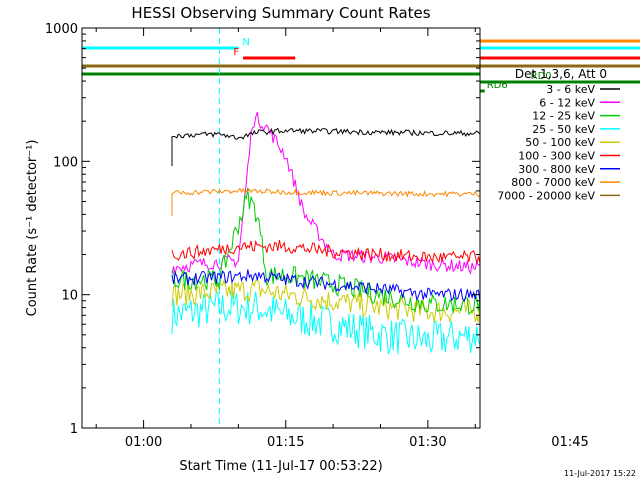 The width and height of the screenshot is (640, 480). I want to click on flag-label: RD6, so click(497, 85).